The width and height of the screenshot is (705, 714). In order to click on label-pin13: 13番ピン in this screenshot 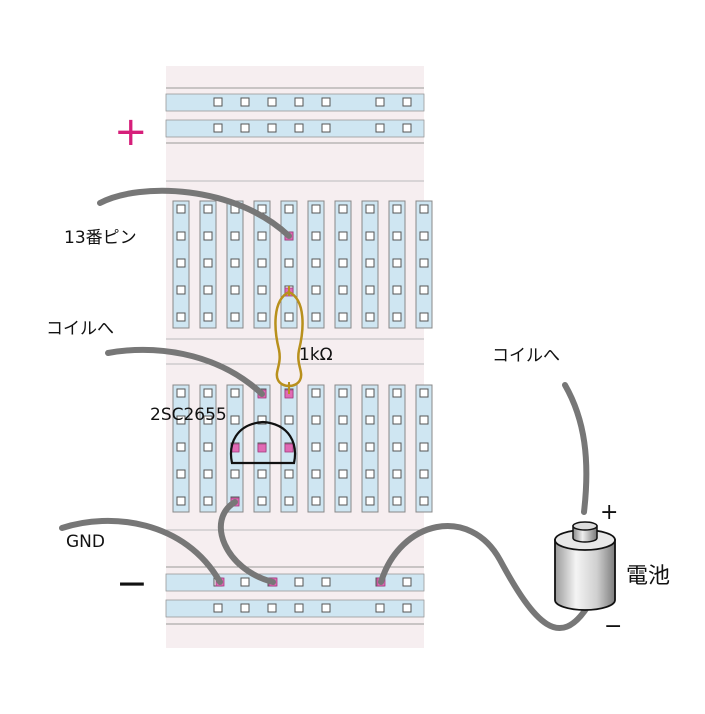, I will do `click(100, 238)`.